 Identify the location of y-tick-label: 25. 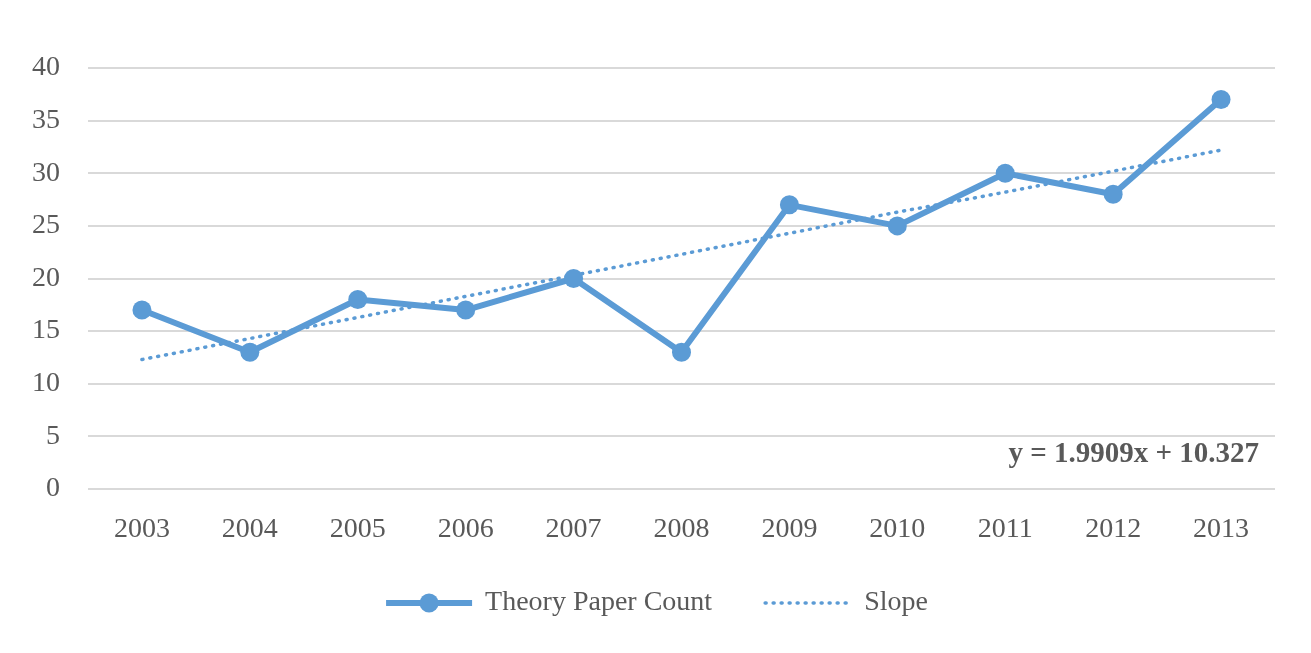
(46, 224).